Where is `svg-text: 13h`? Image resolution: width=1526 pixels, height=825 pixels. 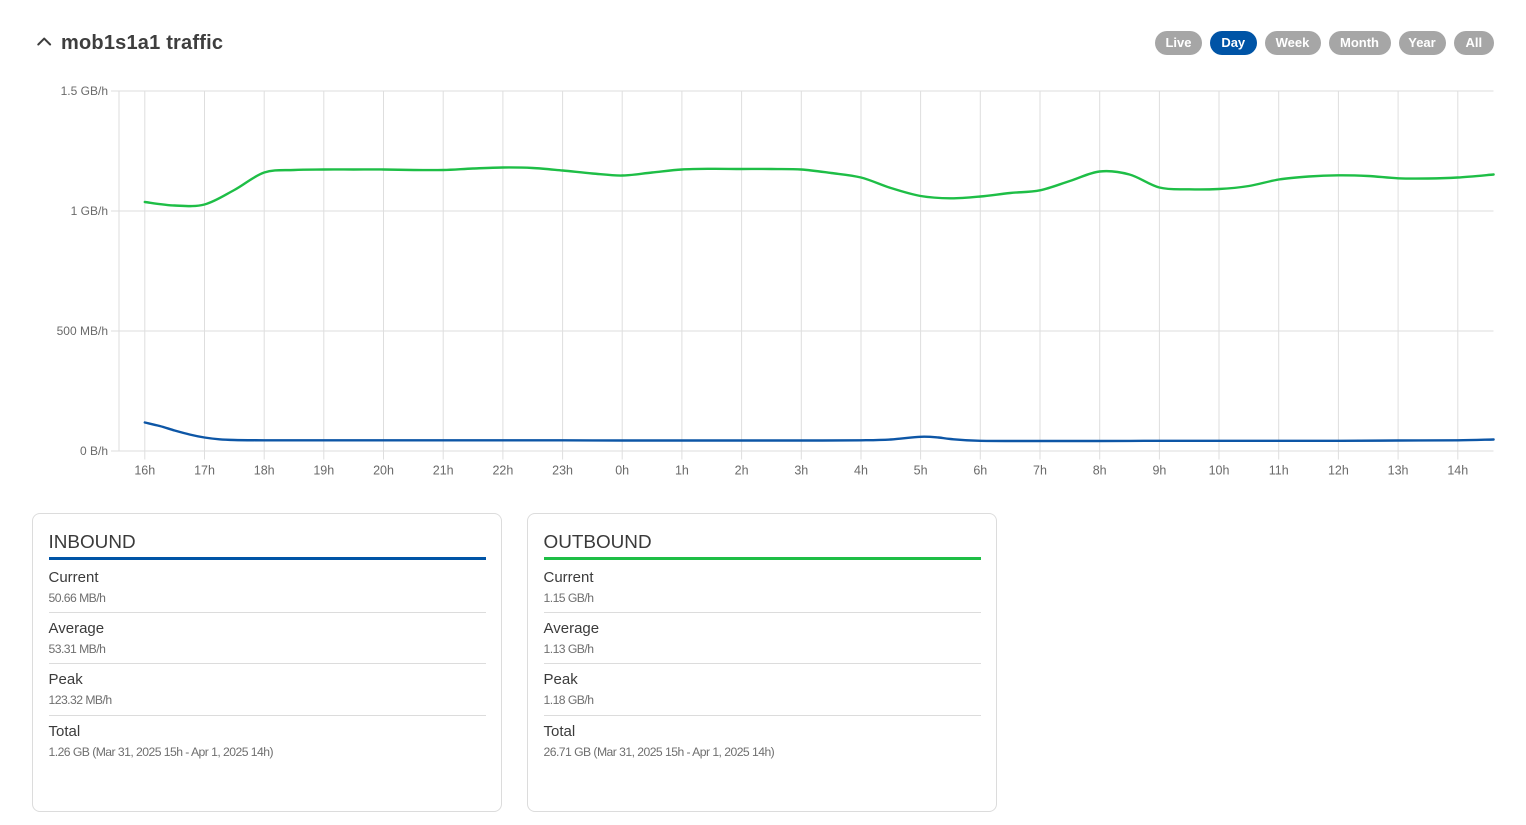
svg-text: 13h is located at coordinates (1398, 470).